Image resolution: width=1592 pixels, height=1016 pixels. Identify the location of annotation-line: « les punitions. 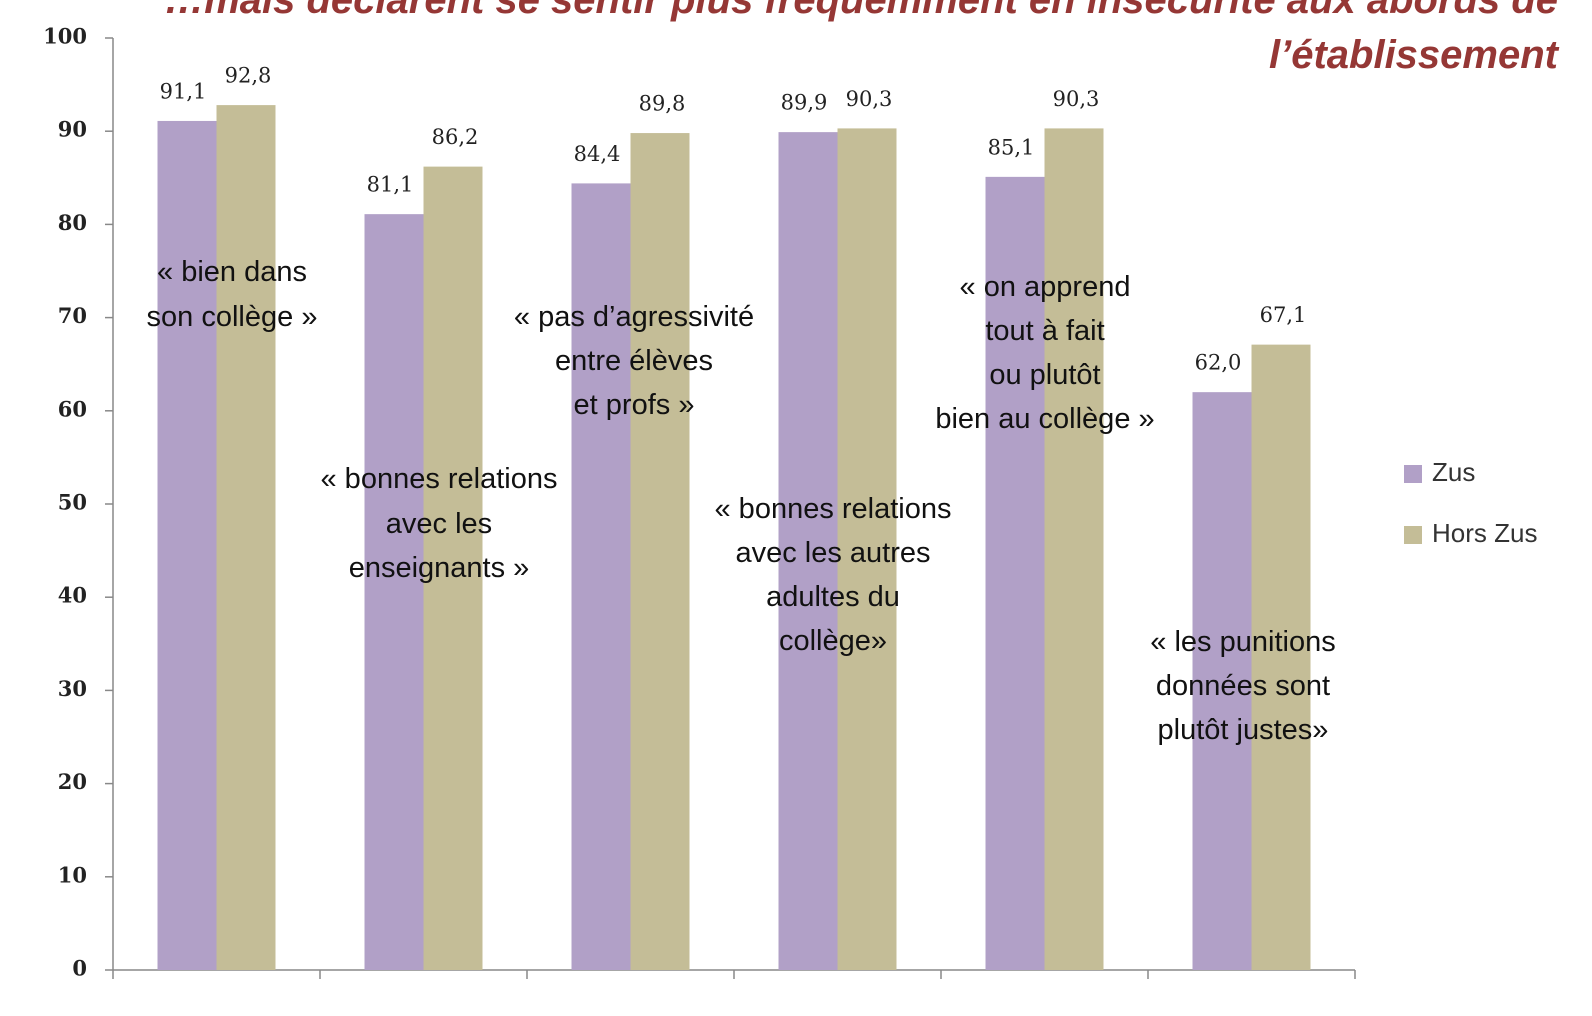
(1242, 642).